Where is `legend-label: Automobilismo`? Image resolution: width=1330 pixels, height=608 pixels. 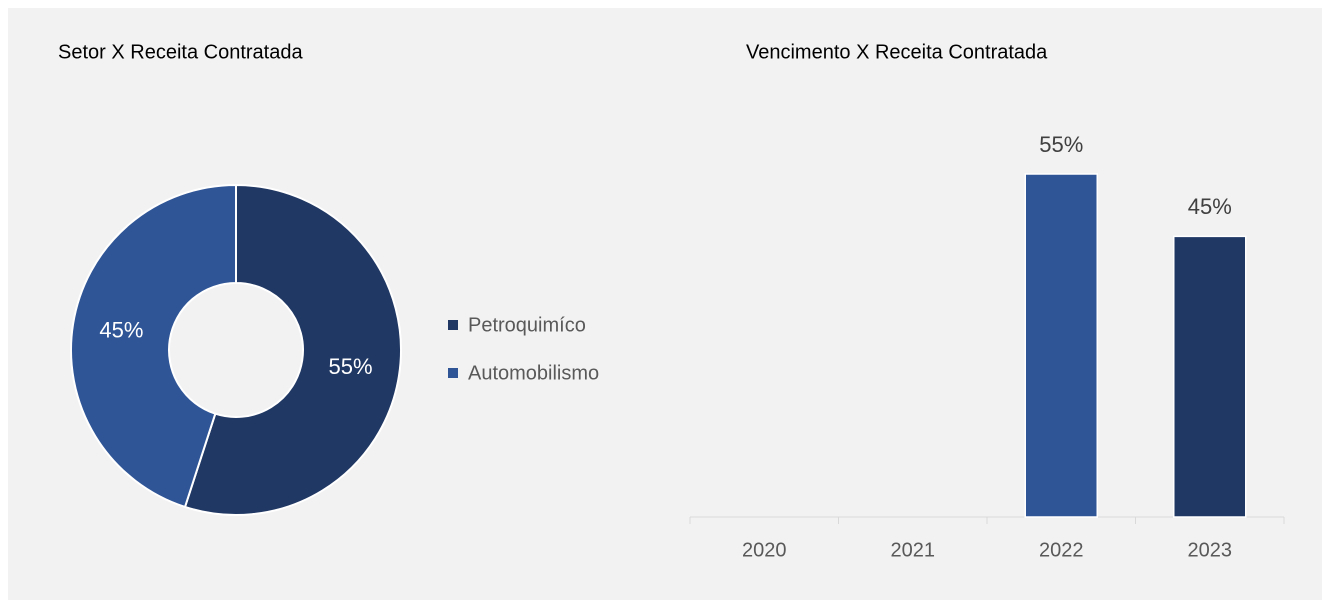
legend-label: Automobilismo is located at coordinates (533, 373).